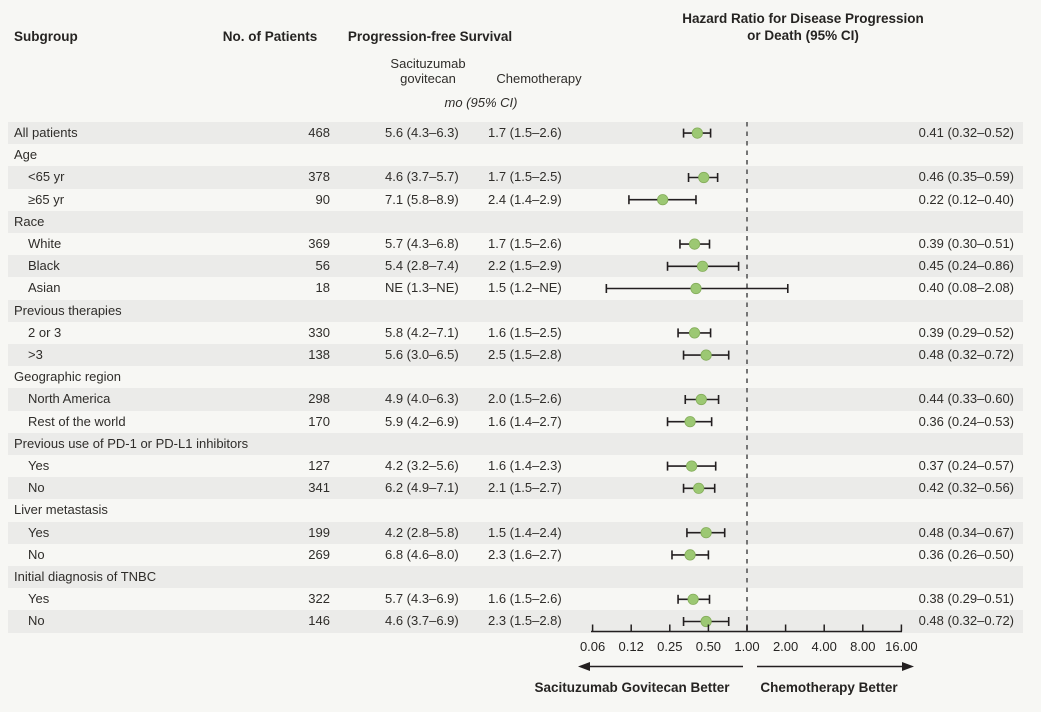 The image size is (1041, 712). Describe the element at coordinates (966, 243) in the screenshot. I see `hazard-ratio-value: 0.39 (0.30–0.51)` at that location.